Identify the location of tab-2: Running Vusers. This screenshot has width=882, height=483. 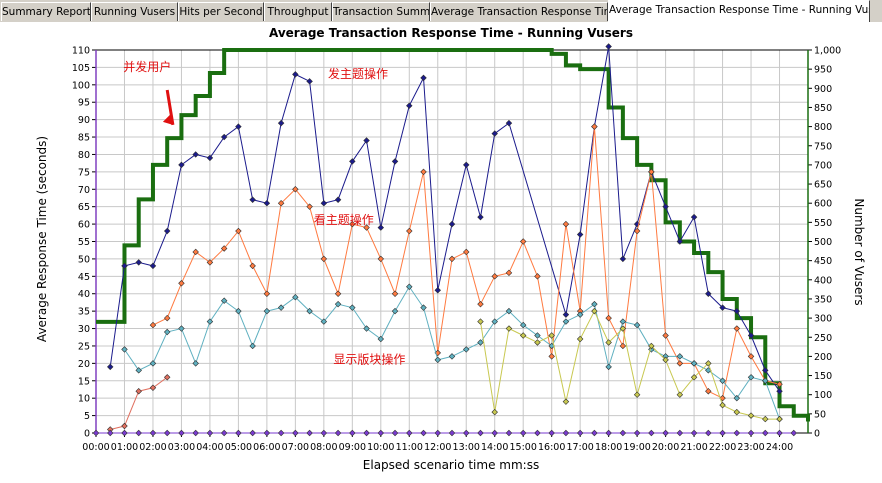
(134, 11).